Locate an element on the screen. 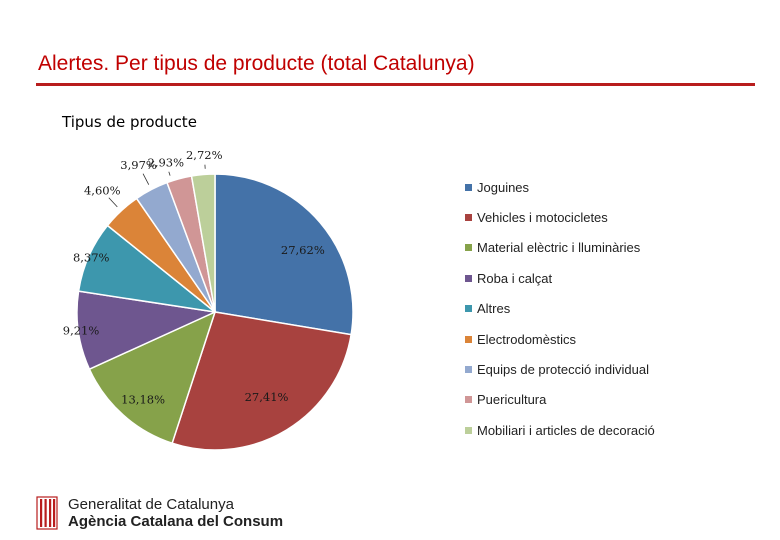 The height and width of the screenshot is (540, 780). legend-item-8: Puericultura is located at coordinates (615, 400).